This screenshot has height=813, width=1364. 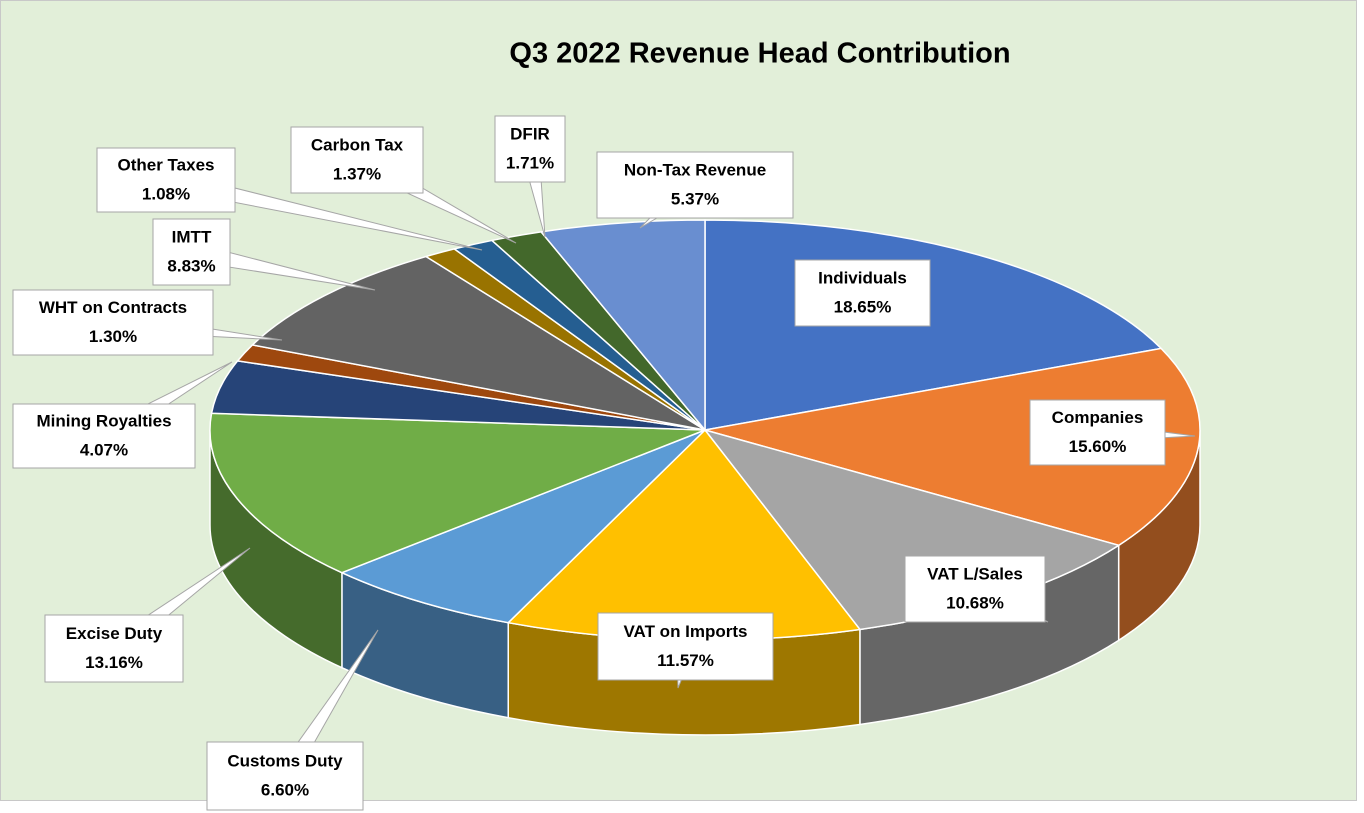 What do you see at coordinates (114, 662) in the screenshot?
I see `label-value: 13.16%` at bounding box center [114, 662].